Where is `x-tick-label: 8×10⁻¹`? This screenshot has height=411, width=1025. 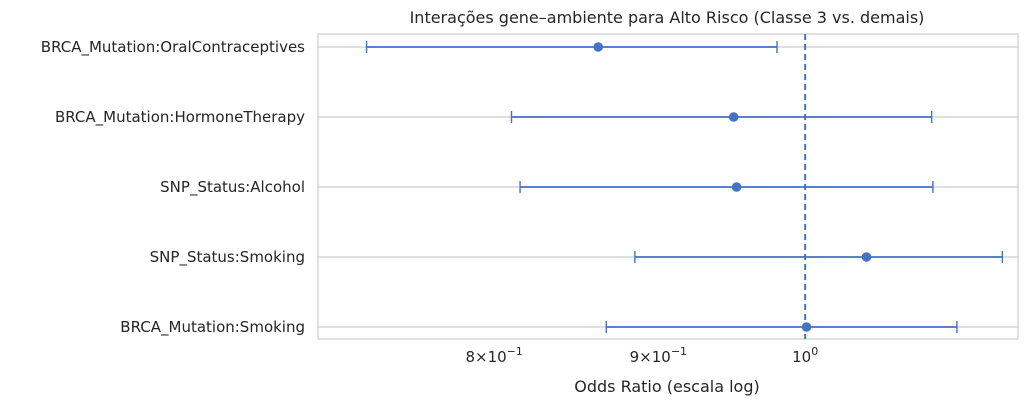 x-tick-label: 8×10⁻¹ is located at coordinates (493, 355).